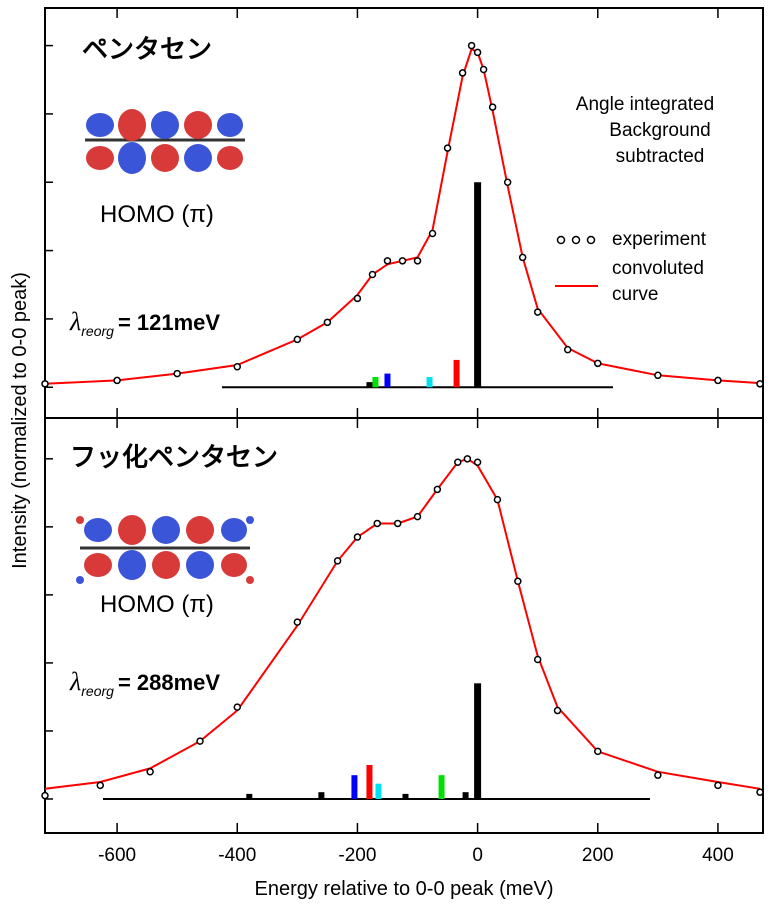 Image resolution: width=770 pixels, height=906 pixels. Describe the element at coordinates (165, 549) in the screenshot. I see `molecule-bottom` at that location.